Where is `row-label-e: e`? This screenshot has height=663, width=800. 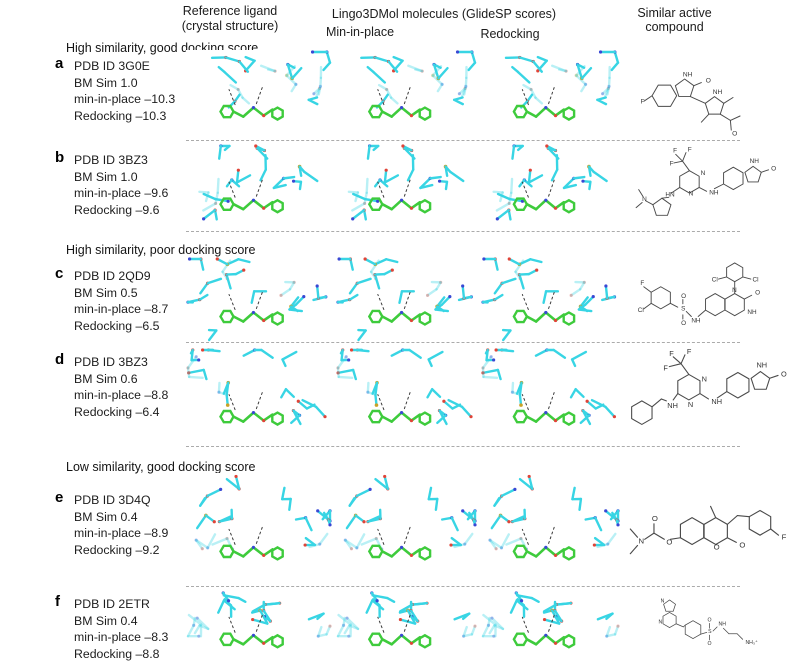
row-label-e: e is located at coordinates (59, 497).